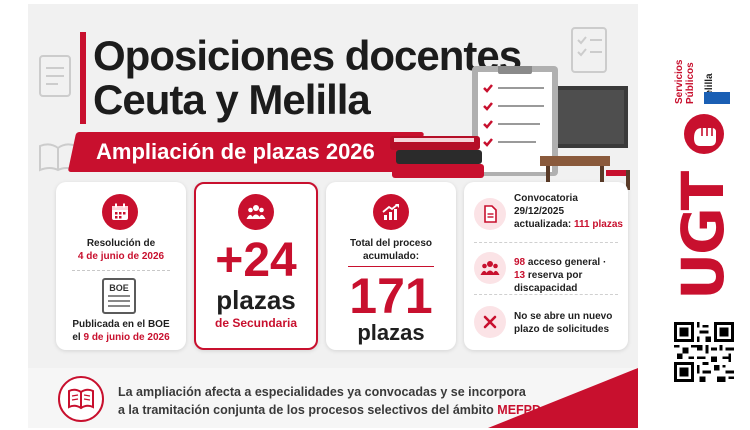 The height and width of the screenshot is (430, 750). What do you see at coordinates (391, 243) in the screenshot?
I see `total-label-1: Total del proceso` at bounding box center [391, 243].